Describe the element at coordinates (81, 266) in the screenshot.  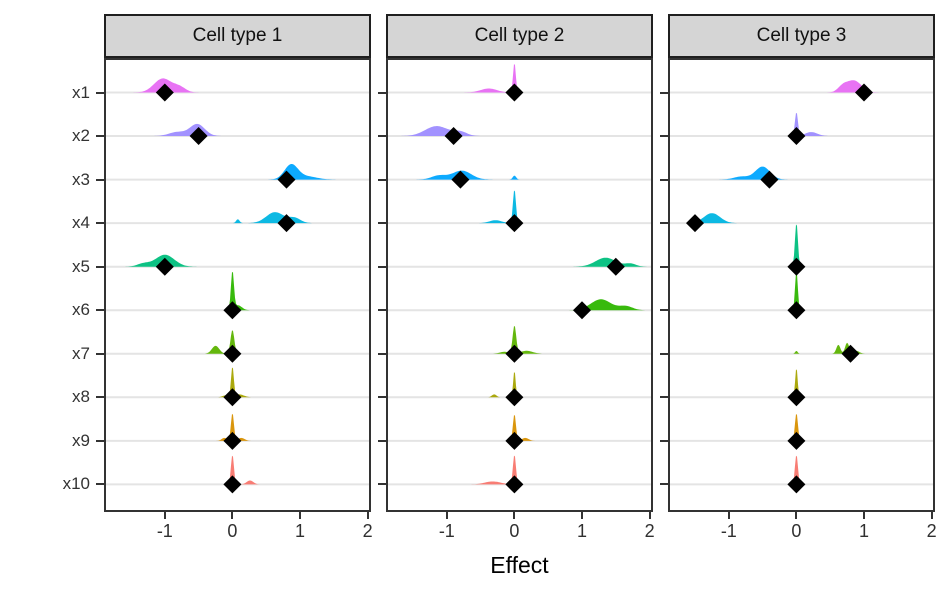
I see `y-axis-label-x5: x5` at that location.